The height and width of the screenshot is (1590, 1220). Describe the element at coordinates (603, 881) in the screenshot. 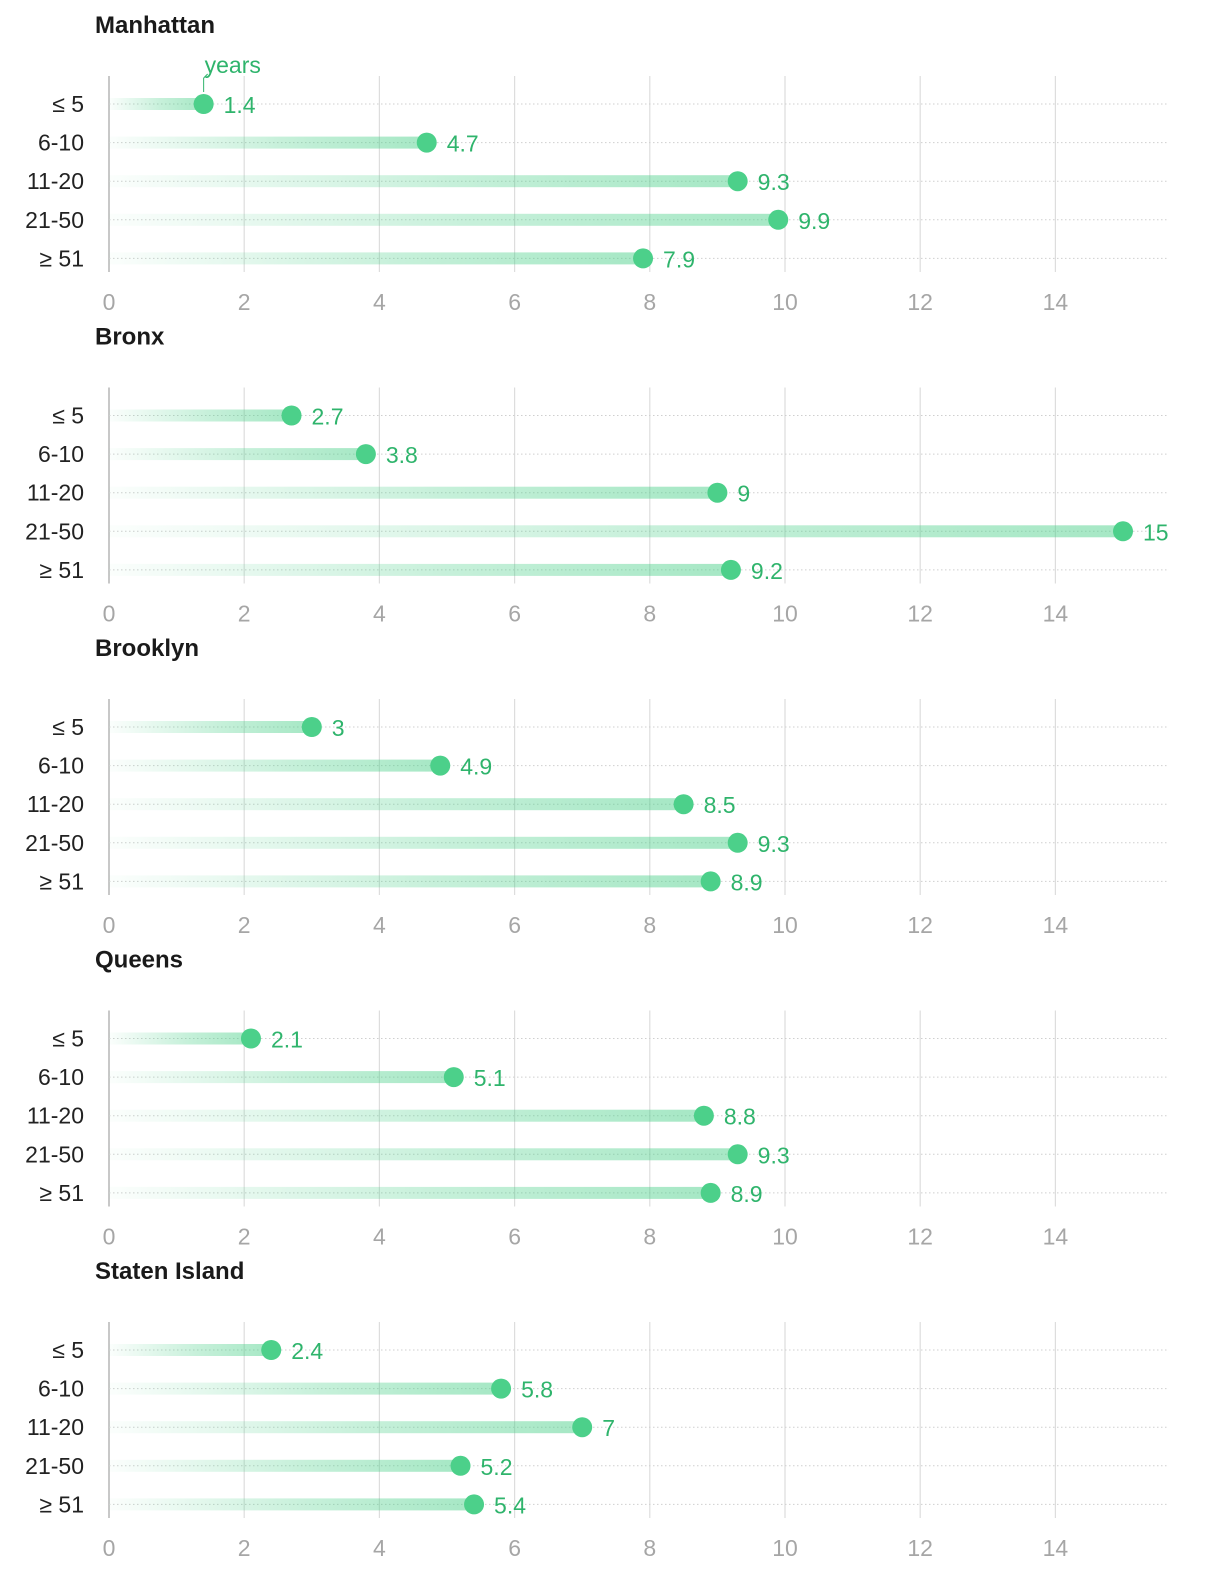

I see `lollipop-row: ≥ 51 8.9` at that location.